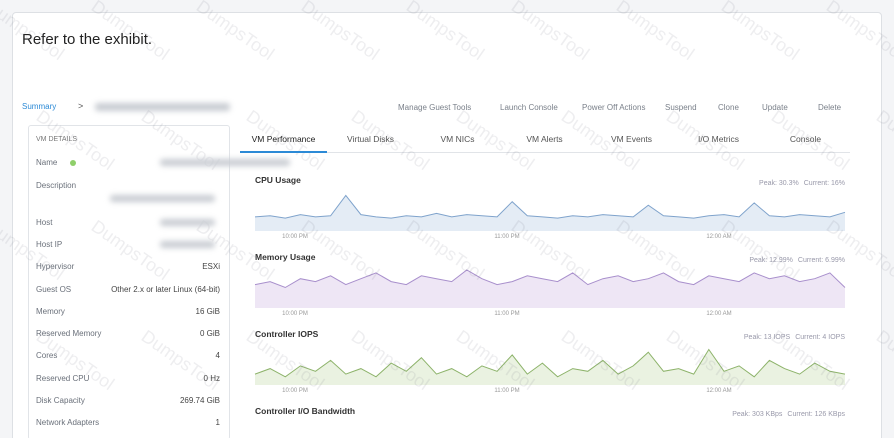 The height and width of the screenshot is (438, 894). Describe the element at coordinates (631, 139) in the screenshot. I see `tab: VM Events` at that location.